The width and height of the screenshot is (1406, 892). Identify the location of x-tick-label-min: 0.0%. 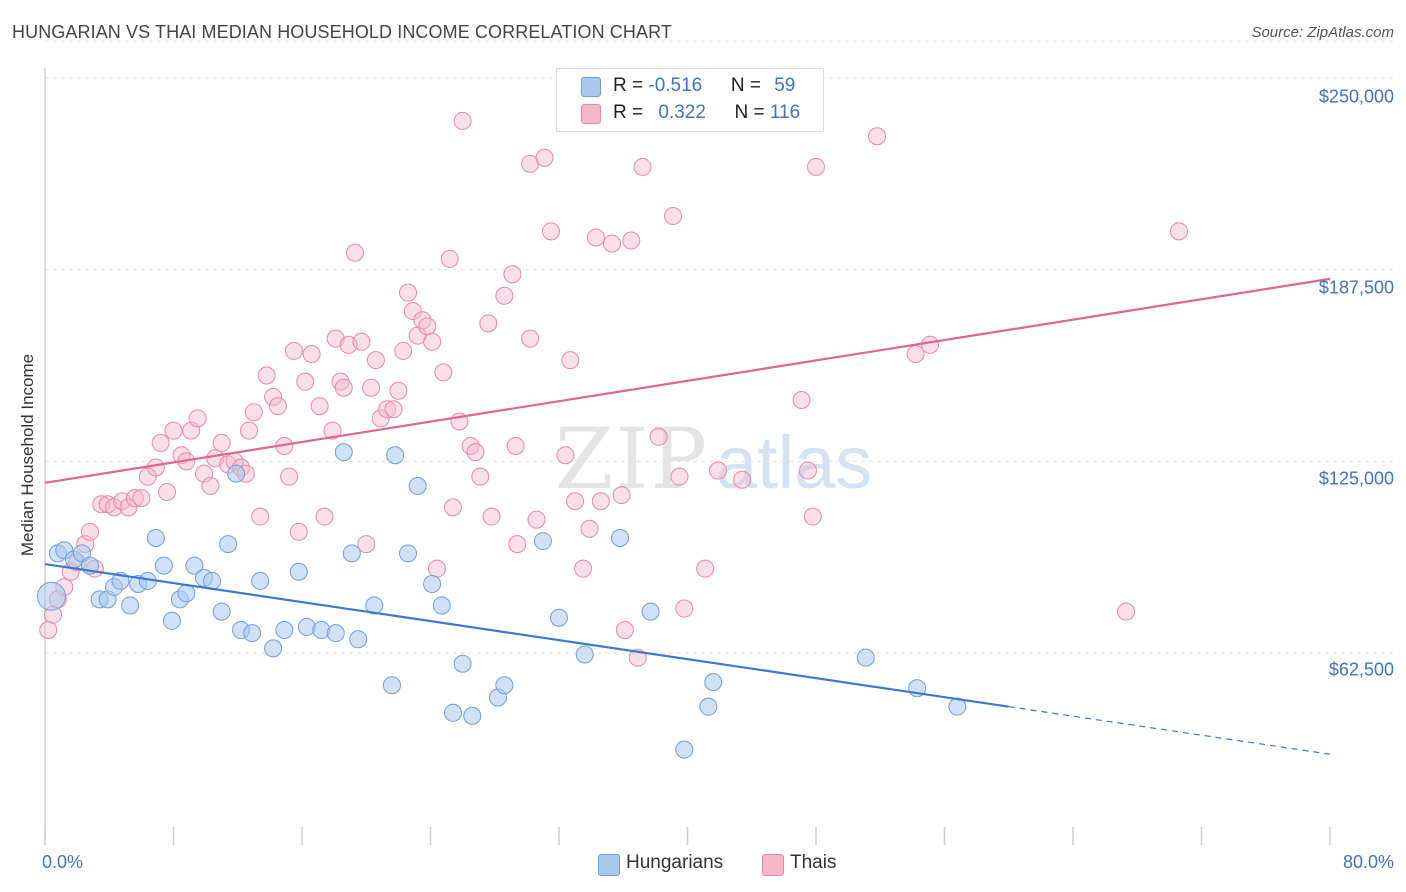
(63, 862).